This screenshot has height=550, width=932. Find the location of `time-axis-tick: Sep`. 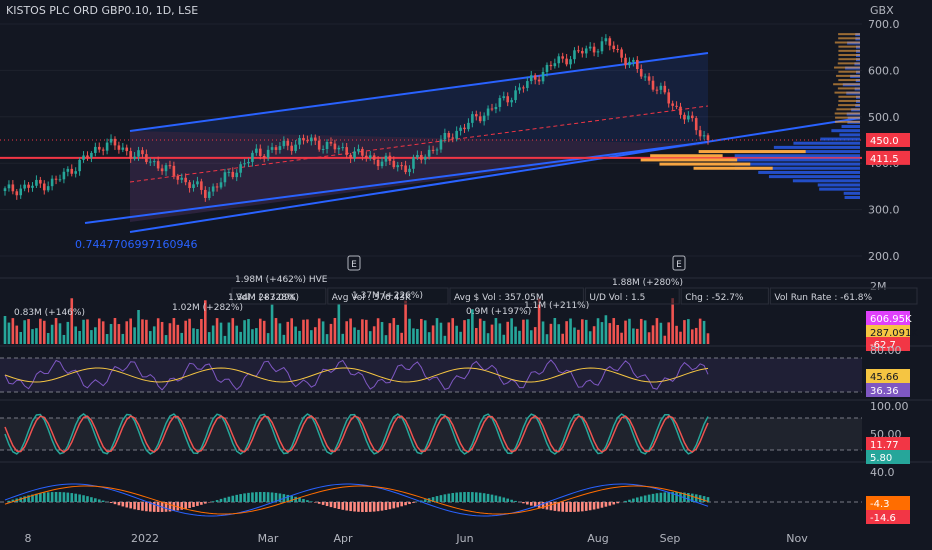

time-axis-tick: Sep is located at coordinates (670, 538).